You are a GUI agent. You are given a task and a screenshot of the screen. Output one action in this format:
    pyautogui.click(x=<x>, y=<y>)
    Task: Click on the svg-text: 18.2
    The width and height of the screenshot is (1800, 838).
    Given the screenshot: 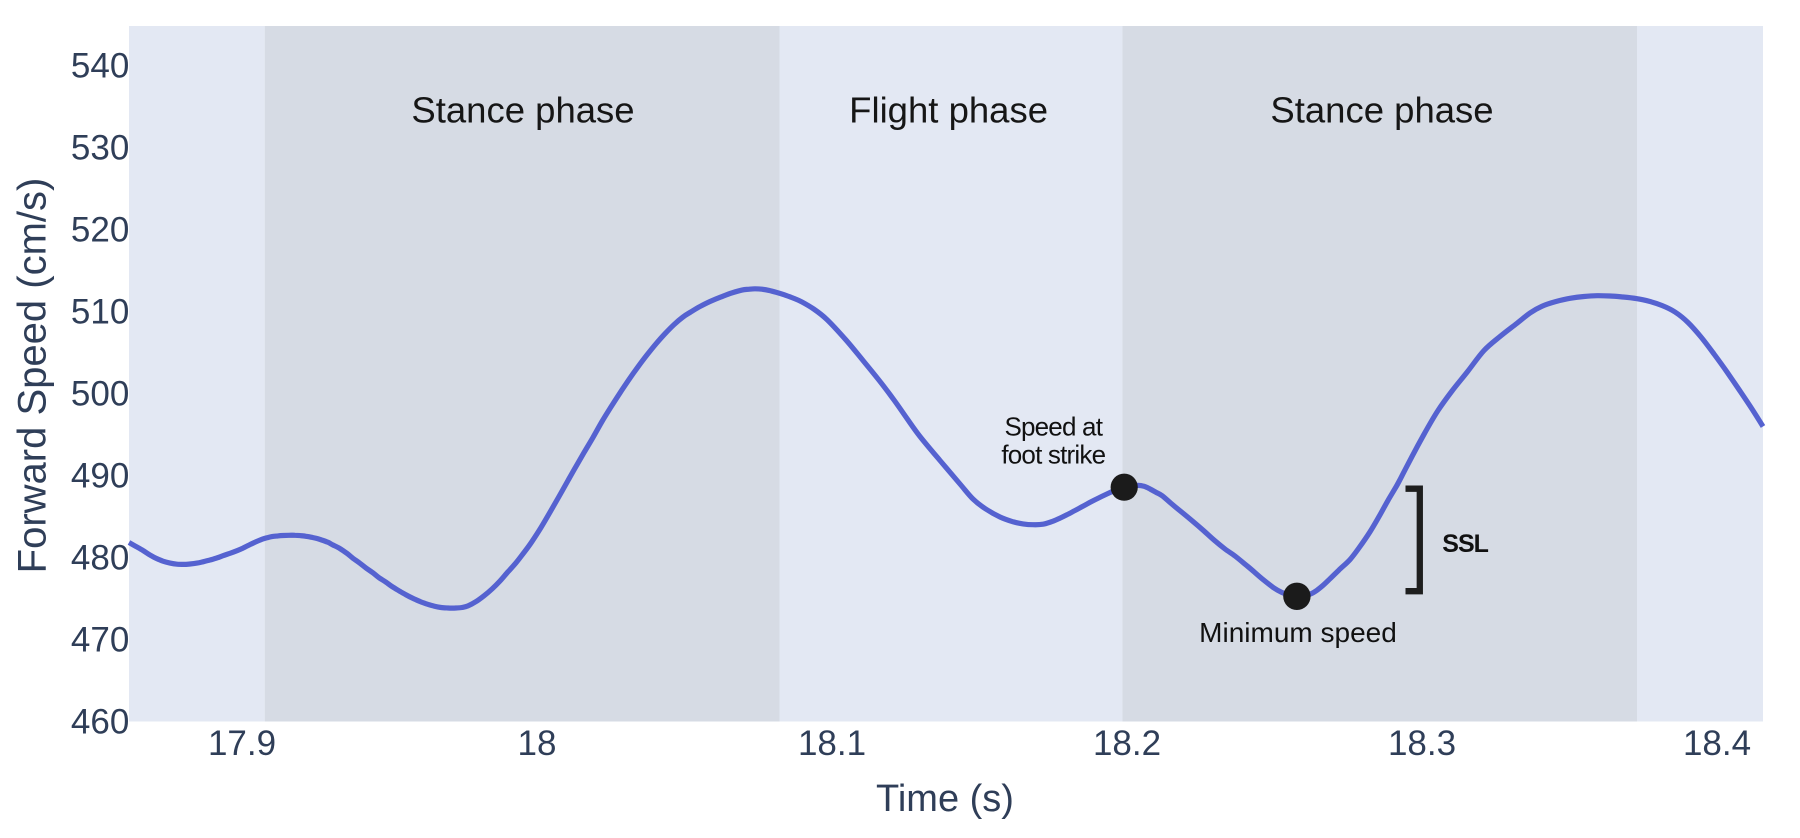 What is the action you would take?
    pyautogui.click(x=1127, y=743)
    